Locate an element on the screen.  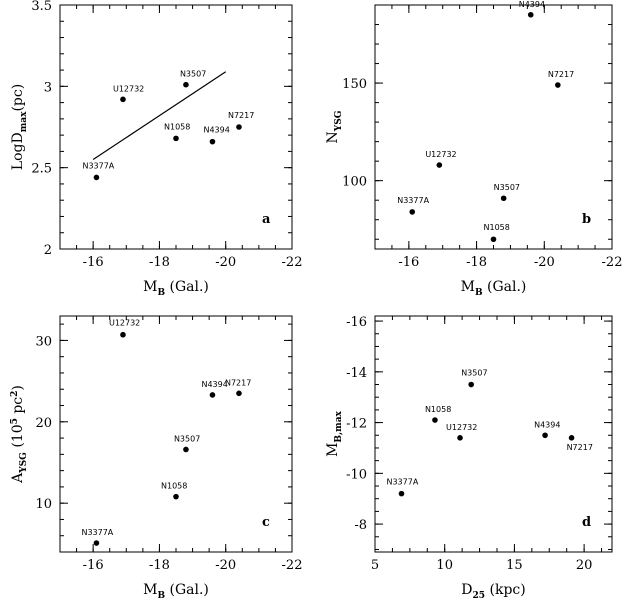
panel-letter: d is located at coordinates (586, 522).